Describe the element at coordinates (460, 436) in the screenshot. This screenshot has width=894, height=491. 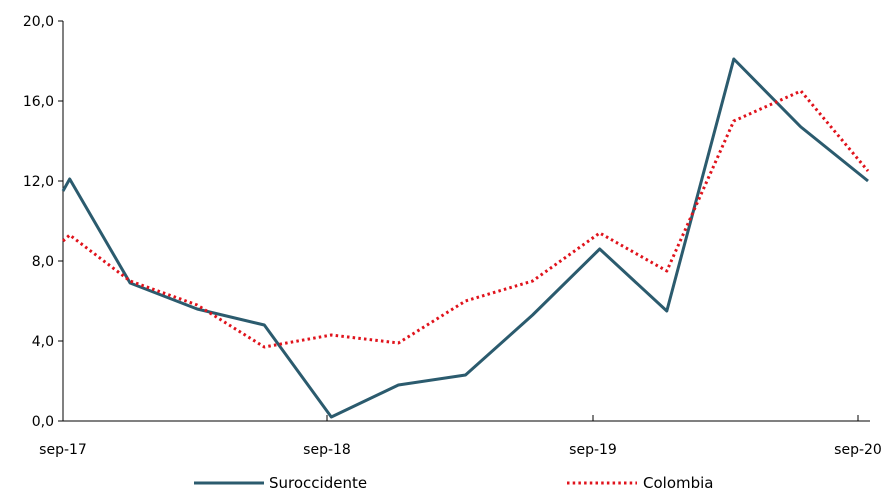
I see `x-axis-ticks: sep-17 sep-18 sep-19 sep-20` at that location.